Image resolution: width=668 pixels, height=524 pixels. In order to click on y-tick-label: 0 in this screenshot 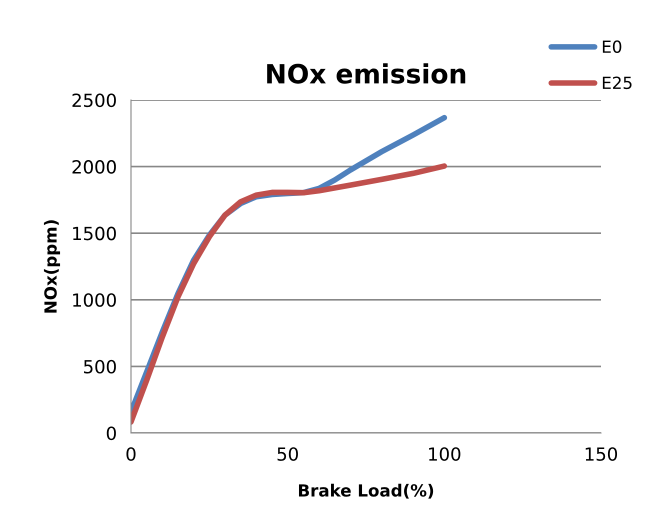, I will do `click(111, 433)`.